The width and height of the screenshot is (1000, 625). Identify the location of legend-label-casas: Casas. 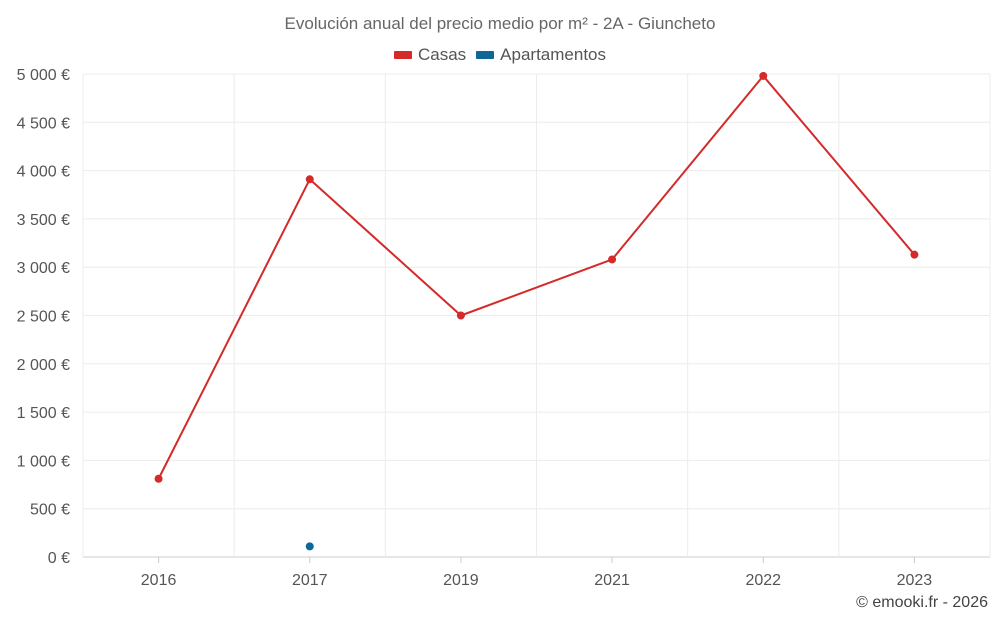
(442, 54).